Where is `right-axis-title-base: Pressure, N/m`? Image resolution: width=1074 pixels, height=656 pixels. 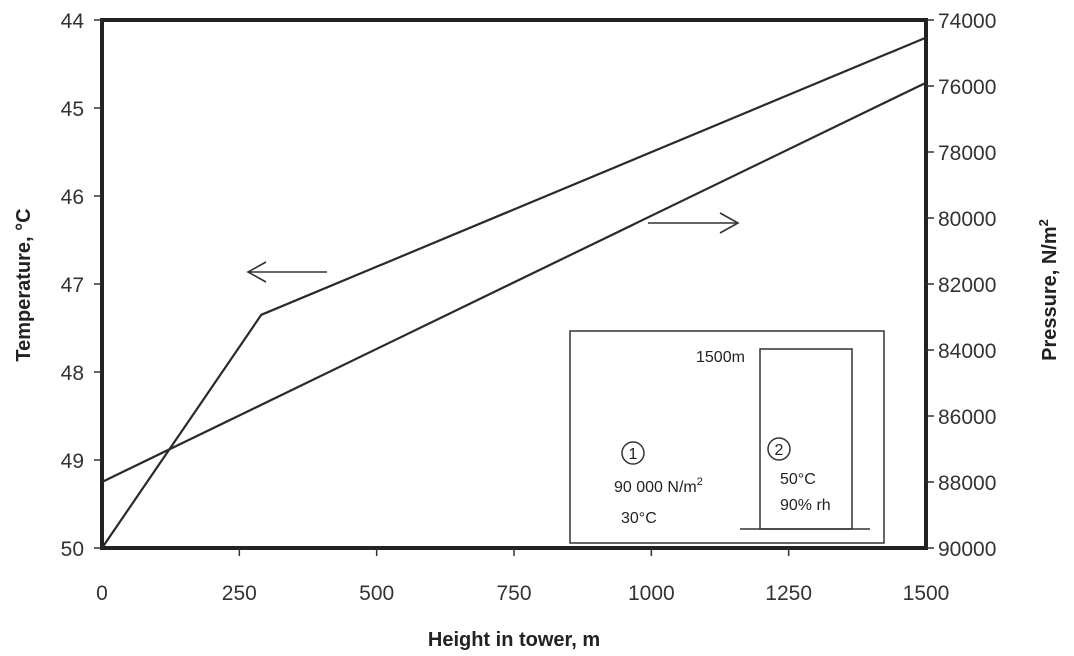 right-axis-title-base: Pressure, N/m is located at coordinates (1050, 293).